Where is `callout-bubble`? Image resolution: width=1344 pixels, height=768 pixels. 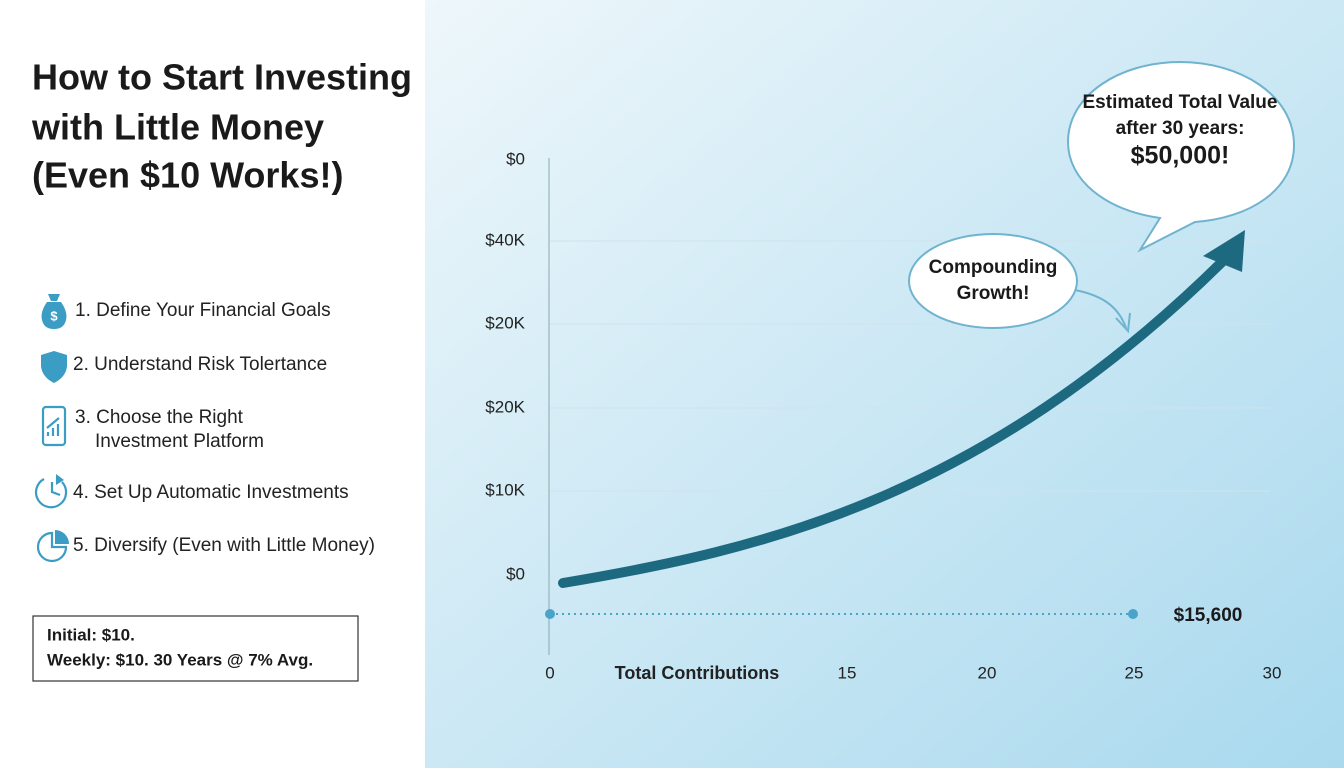
callout-bubble is located at coordinates (1181, 156).